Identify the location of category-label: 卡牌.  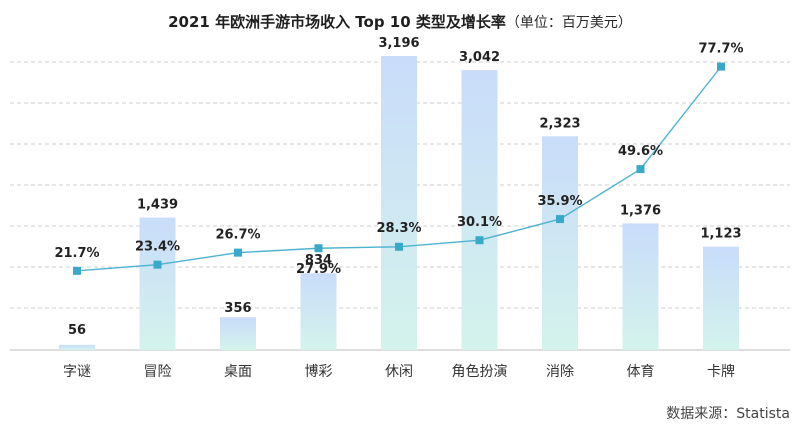
(721, 371).